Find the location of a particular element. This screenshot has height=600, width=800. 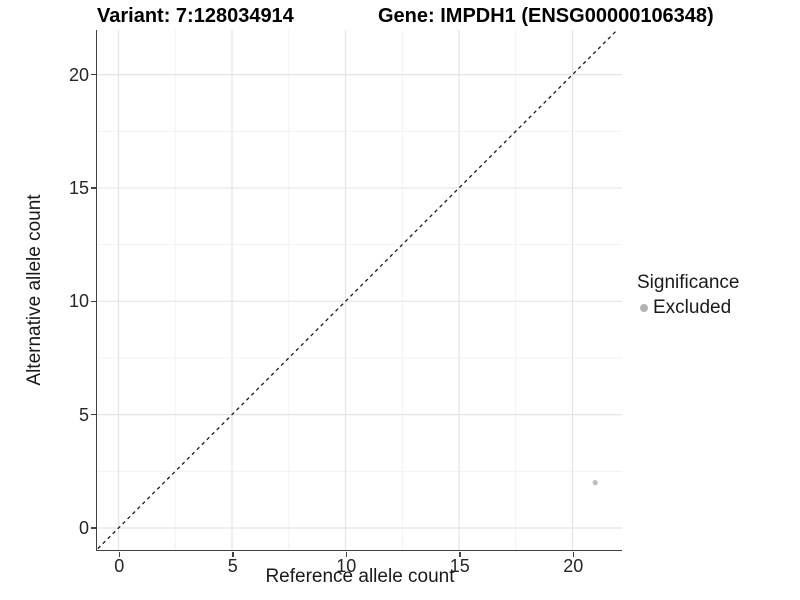

x-axis-tick-label: 10 is located at coordinates (346, 566).